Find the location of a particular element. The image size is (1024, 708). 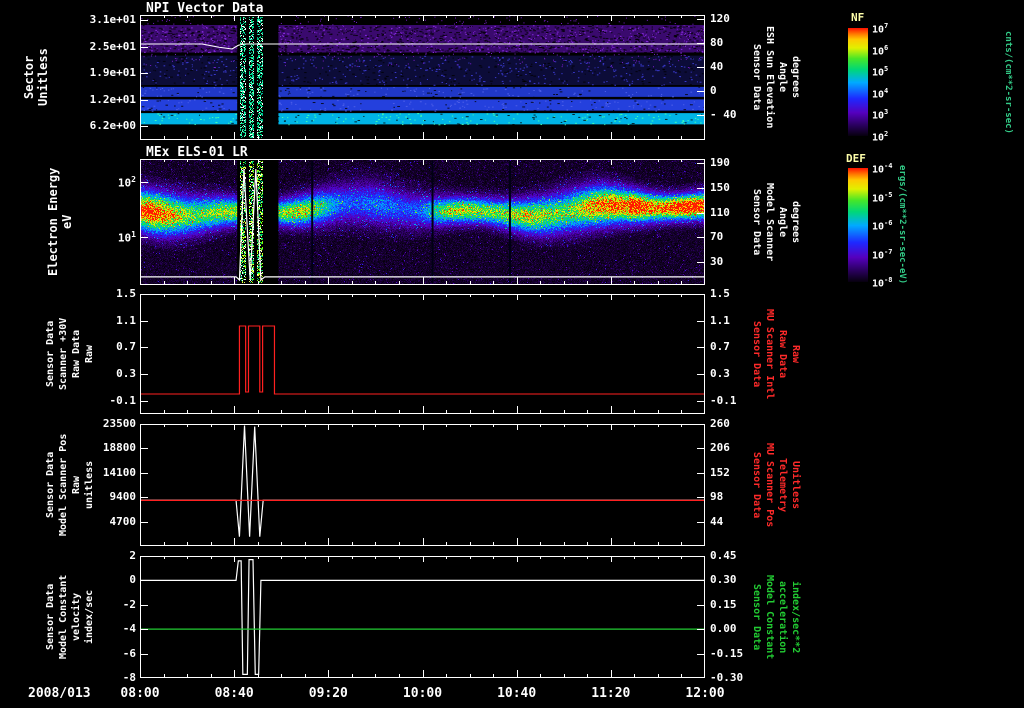

panel-scanner-30v-ytick-left: 0.3 is located at coordinates (126, 373).